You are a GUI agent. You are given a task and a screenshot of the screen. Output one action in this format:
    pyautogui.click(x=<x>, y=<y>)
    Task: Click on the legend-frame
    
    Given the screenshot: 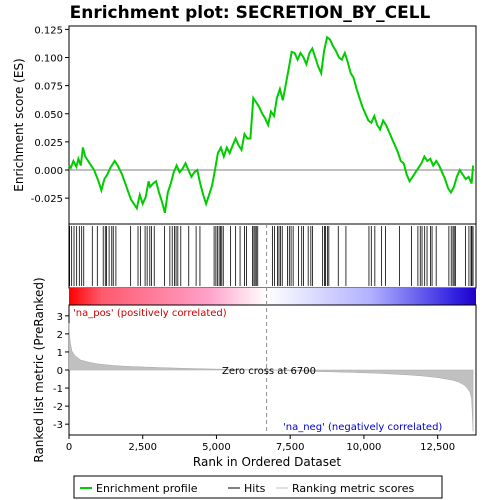 What is the action you would take?
    pyautogui.click(x=258, y=487)
    